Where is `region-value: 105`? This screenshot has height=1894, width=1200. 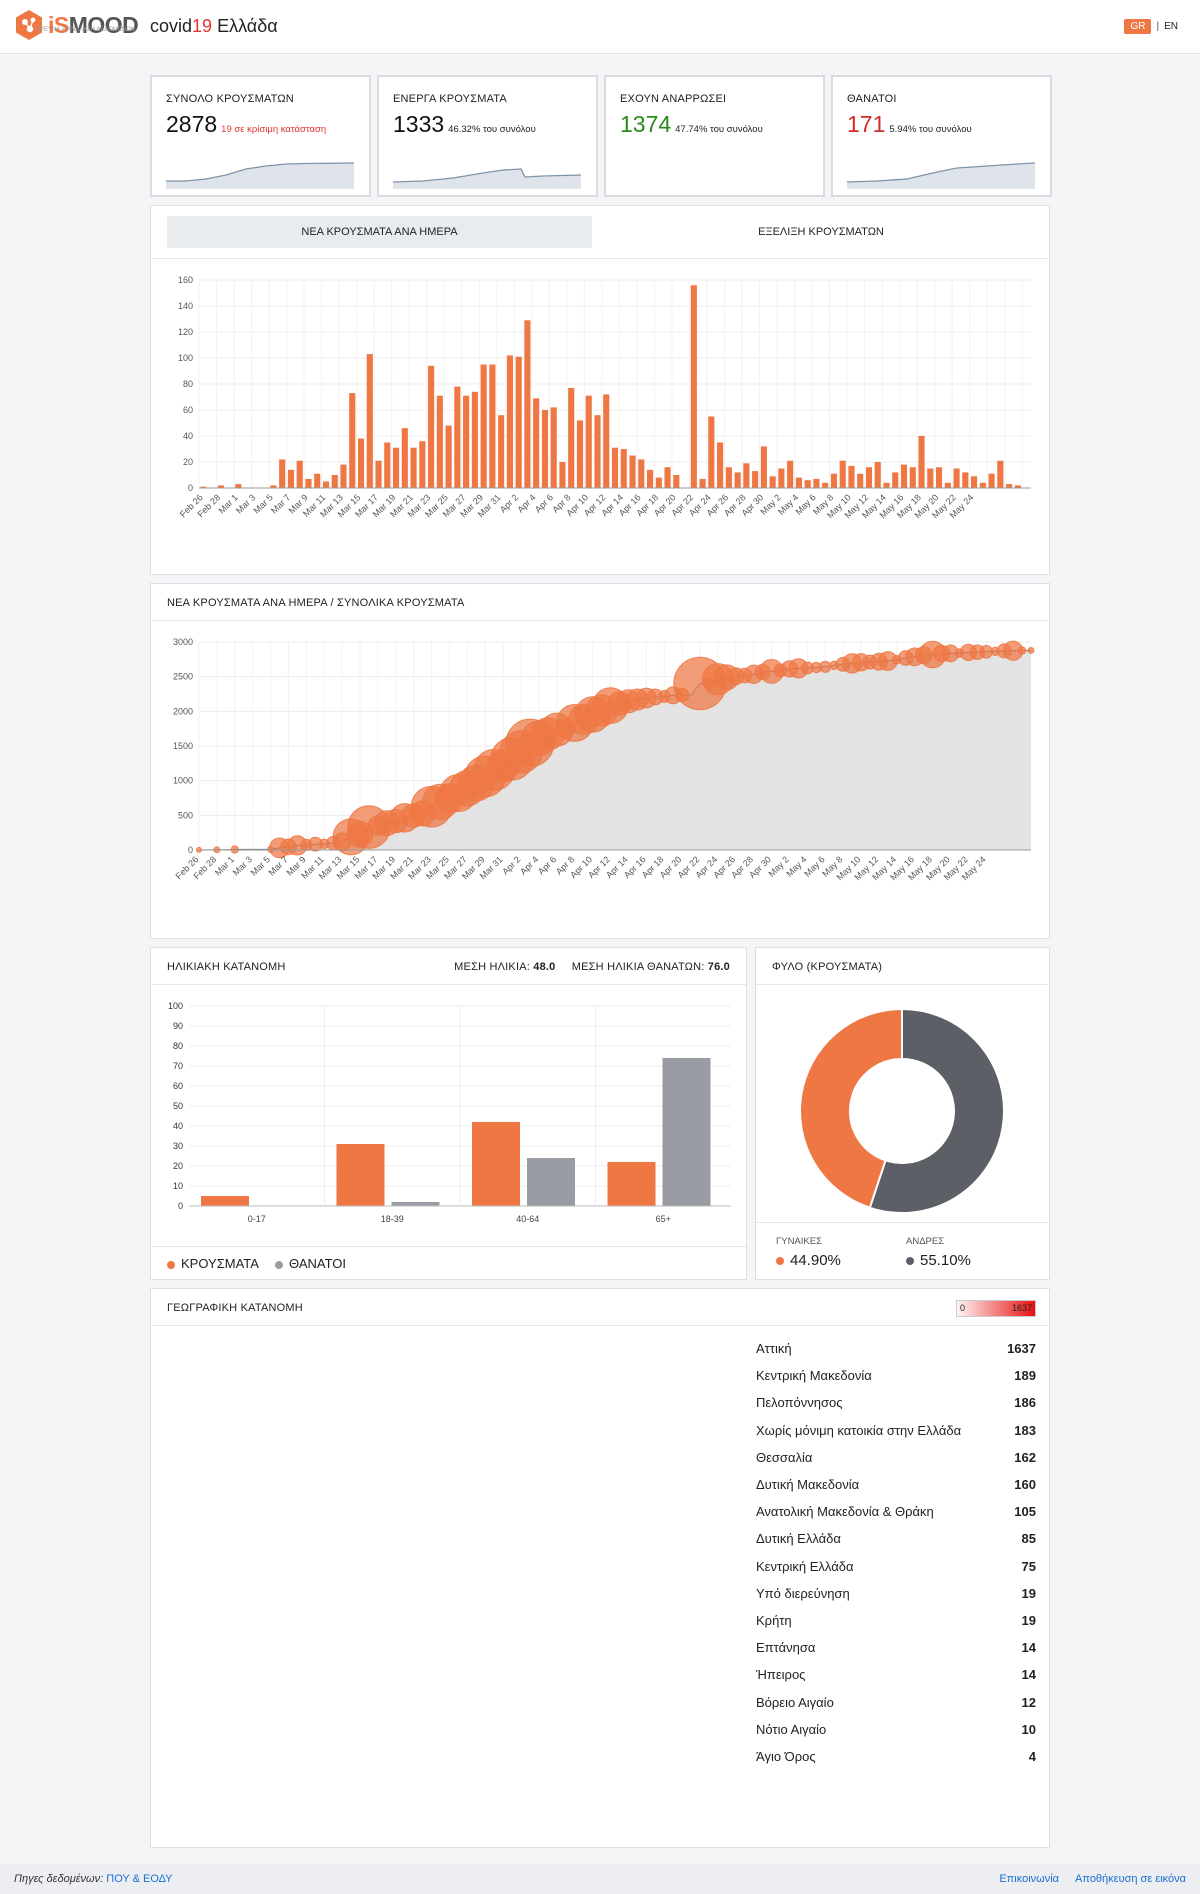 region-value: 105 is located at coordinates (1025, 1512).